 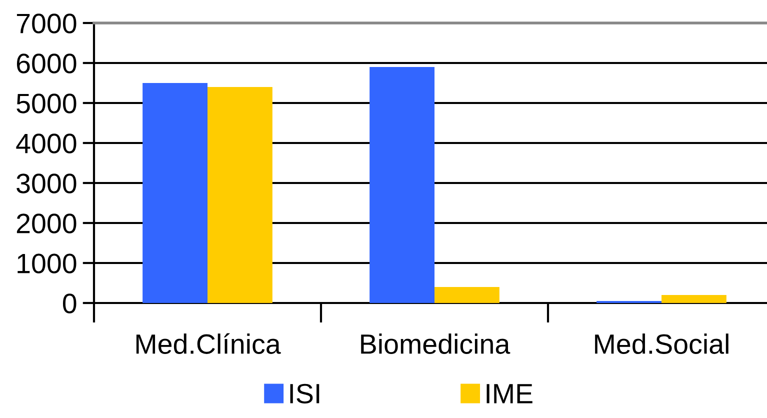 What do you see at coordinates (46, 64) in the screenshot?
I see `y-tick-label: 6000` at bounding box center [46, 64].